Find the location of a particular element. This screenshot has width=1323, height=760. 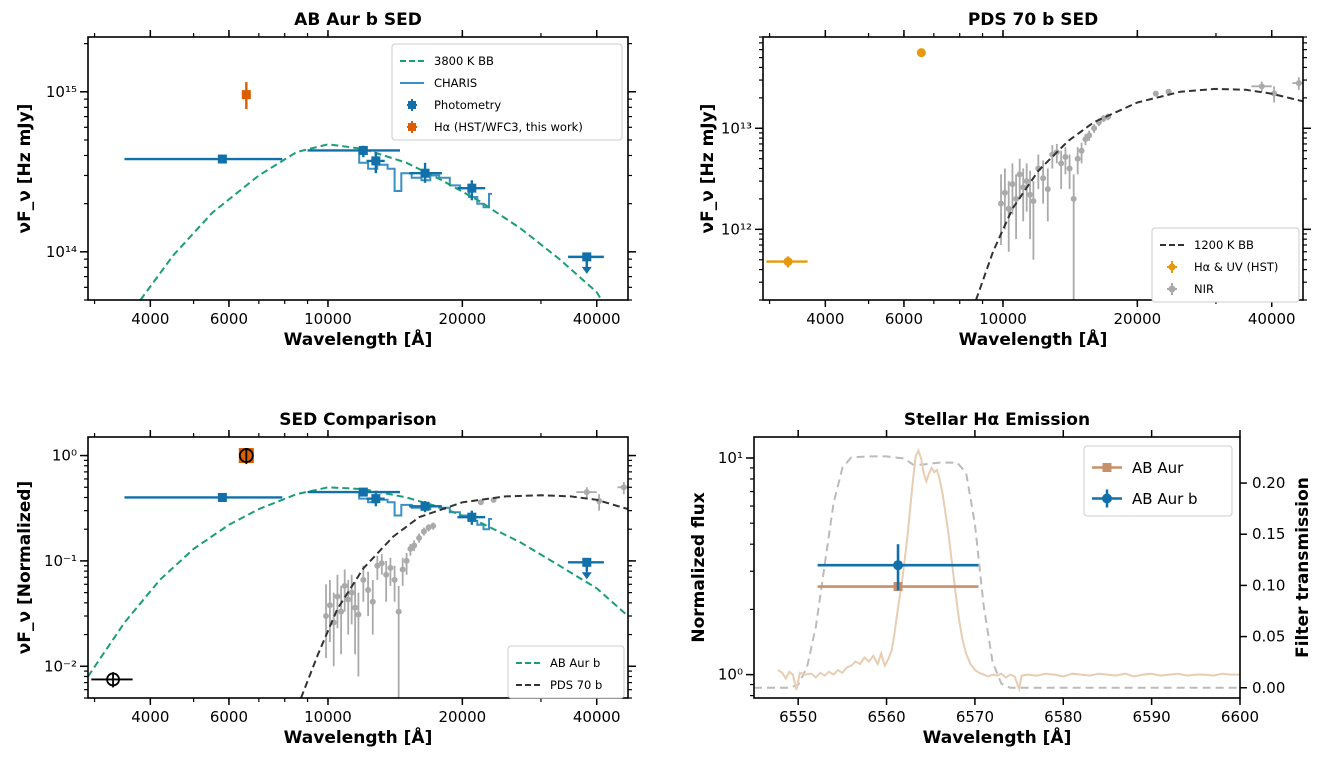

plot-area-abaur is located at coordinates (364, 191).